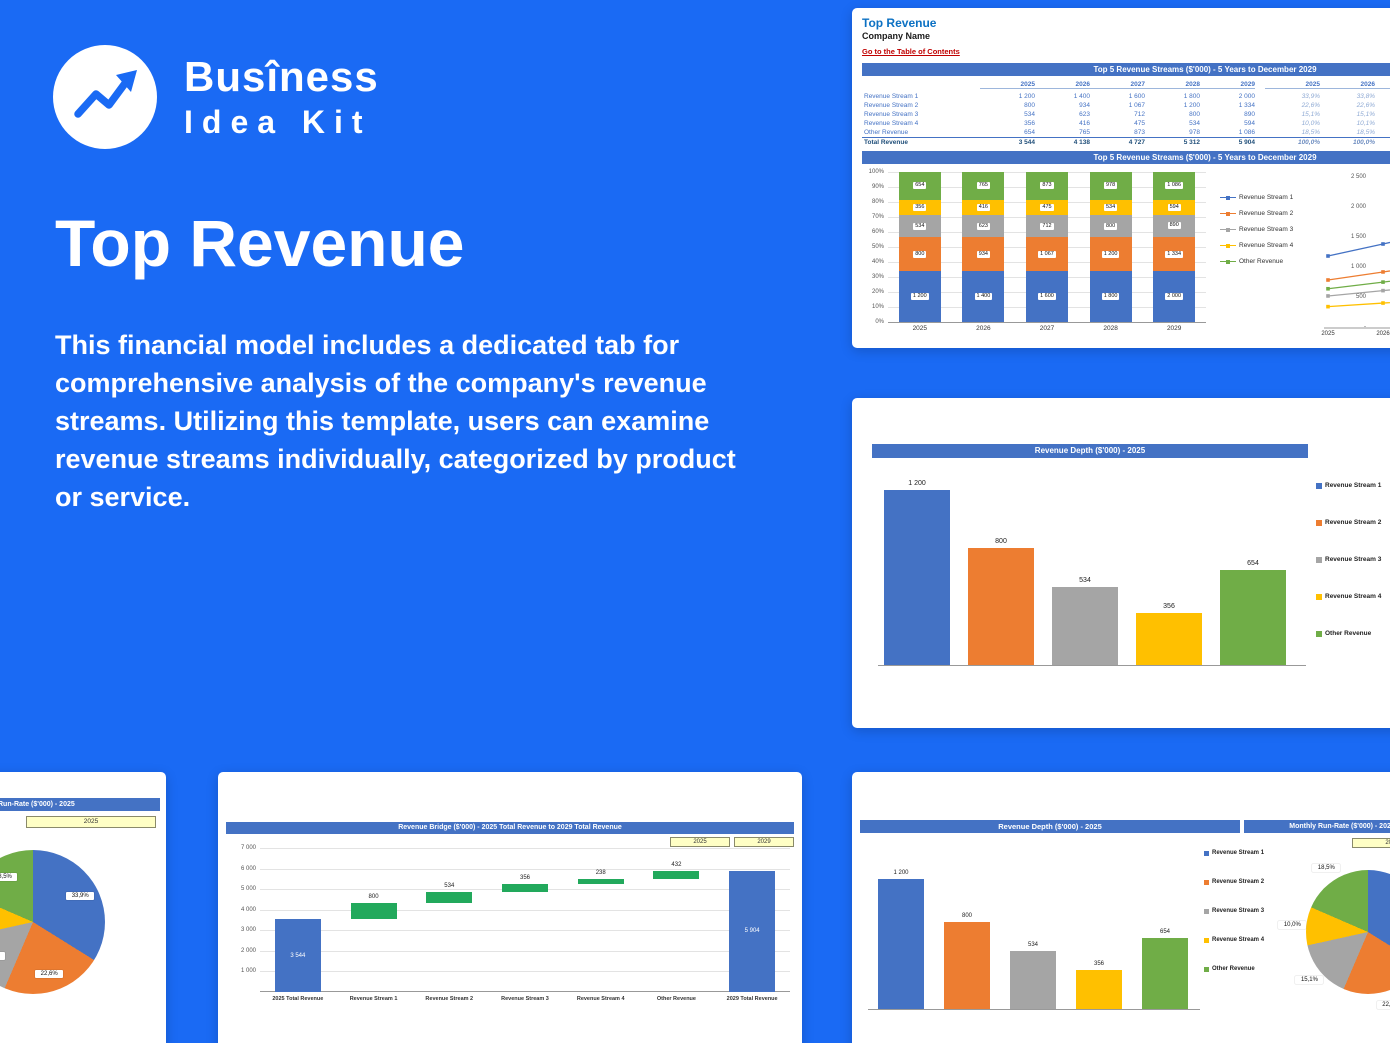 The height and width of the screenshot is (1043, 1390). What do you see at coordinates (911, 51) in the screenshot?
I see `toc-link: Go to the Table of Contents` at bounding box center [911, 51].